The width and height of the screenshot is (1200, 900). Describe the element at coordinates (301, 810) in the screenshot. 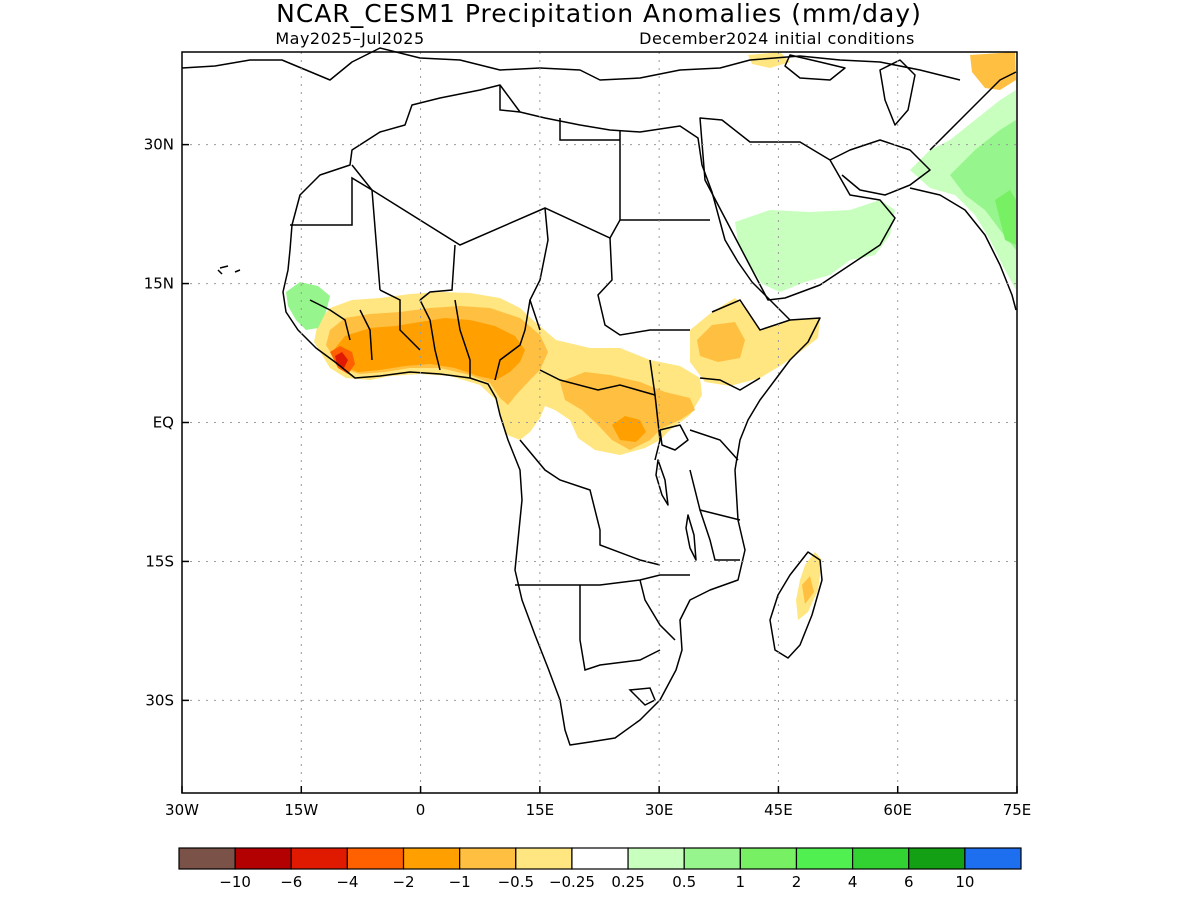

I see `lon-tick-label: 15W` at that location.